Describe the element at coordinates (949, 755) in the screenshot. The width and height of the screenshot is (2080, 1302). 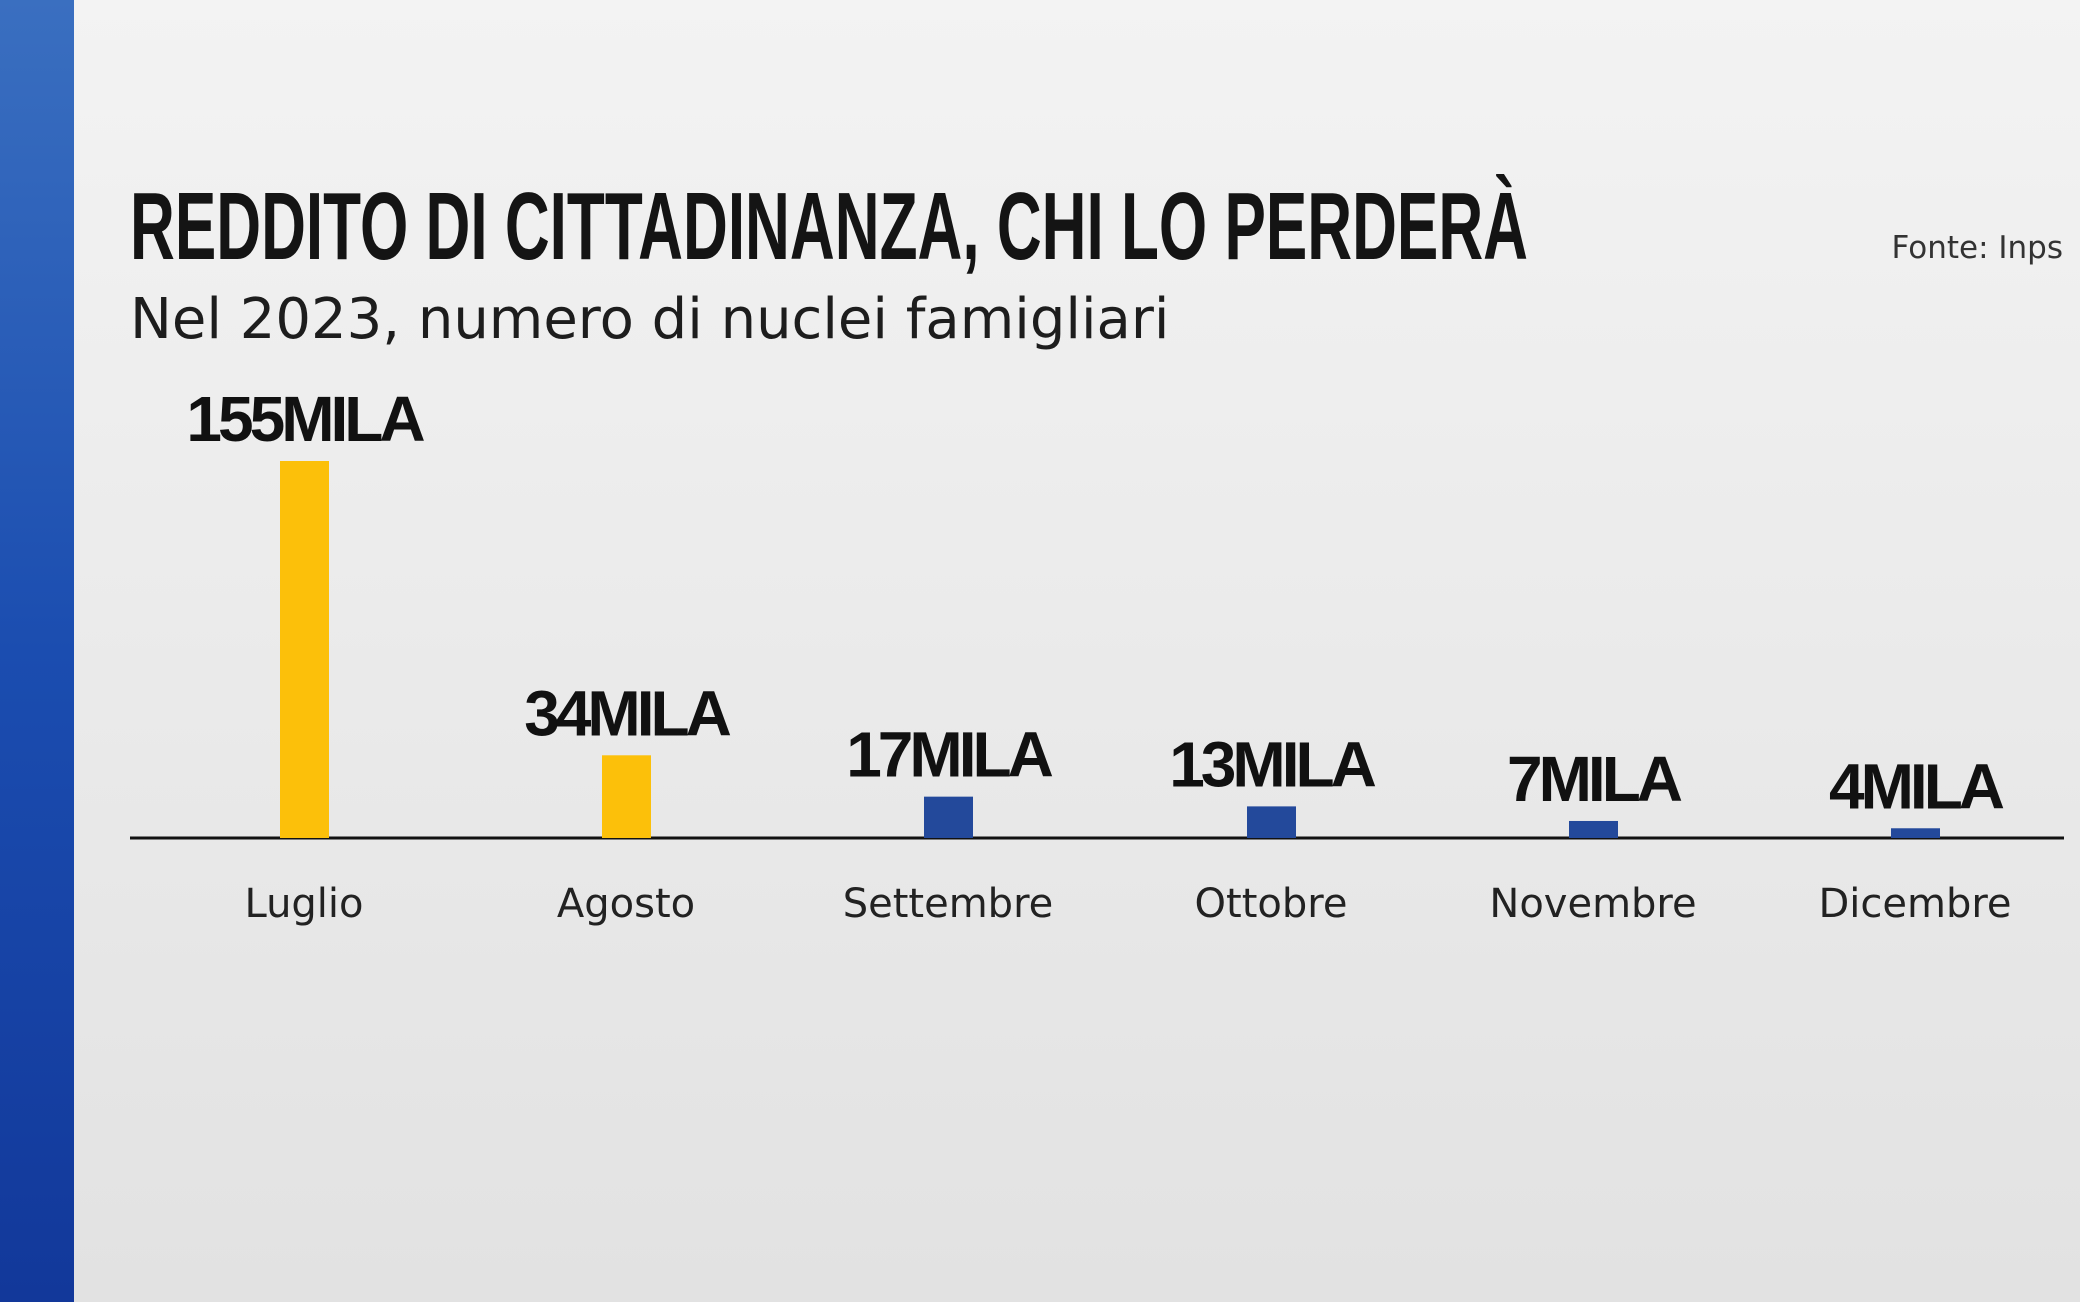
I see `value-label: 17MILA` at that location.